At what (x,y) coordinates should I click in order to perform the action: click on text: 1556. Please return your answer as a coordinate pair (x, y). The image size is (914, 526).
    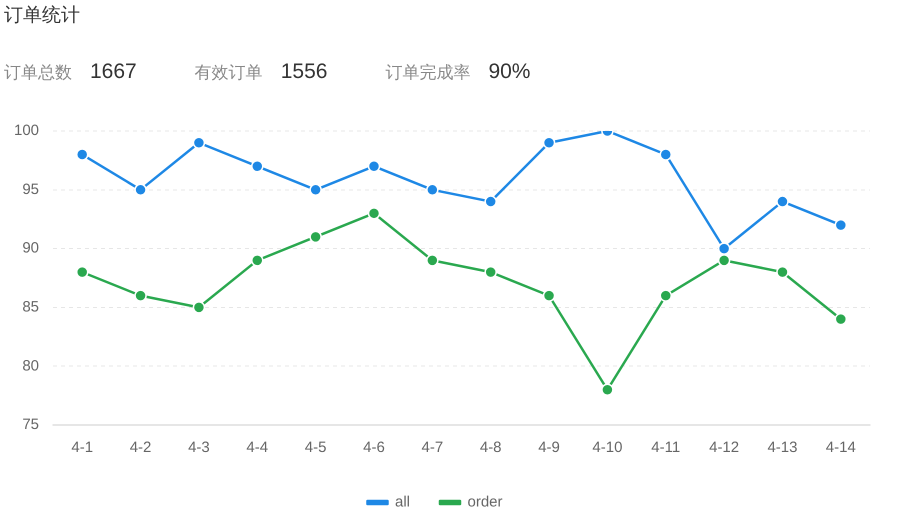
    Looking at the image, I should click on (304, 72).